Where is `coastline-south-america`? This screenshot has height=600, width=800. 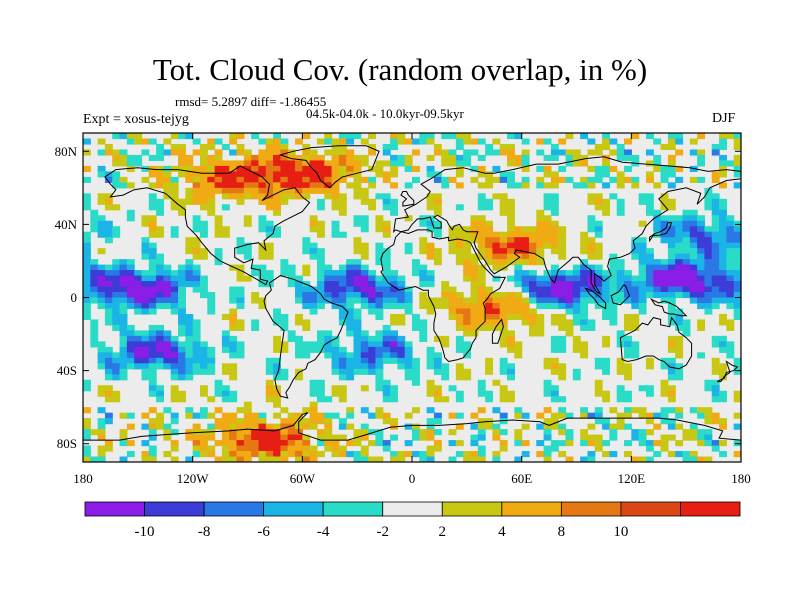 coastline-south-america is located at coordinates (306, 337).